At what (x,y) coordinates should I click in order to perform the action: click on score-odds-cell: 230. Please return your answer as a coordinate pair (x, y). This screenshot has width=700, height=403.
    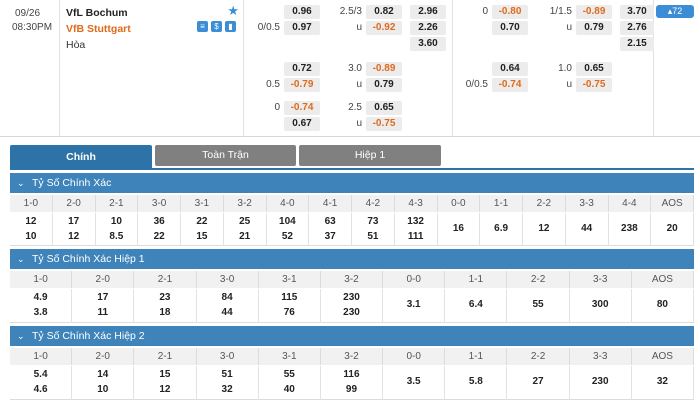
    Looking at the image, I should click on (601, 383).